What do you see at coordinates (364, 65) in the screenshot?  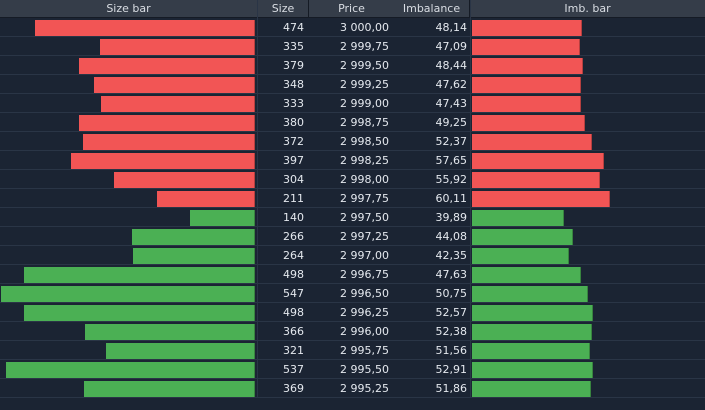 I see `price-cell: 2 999,50` at bounding box center [364, 65].